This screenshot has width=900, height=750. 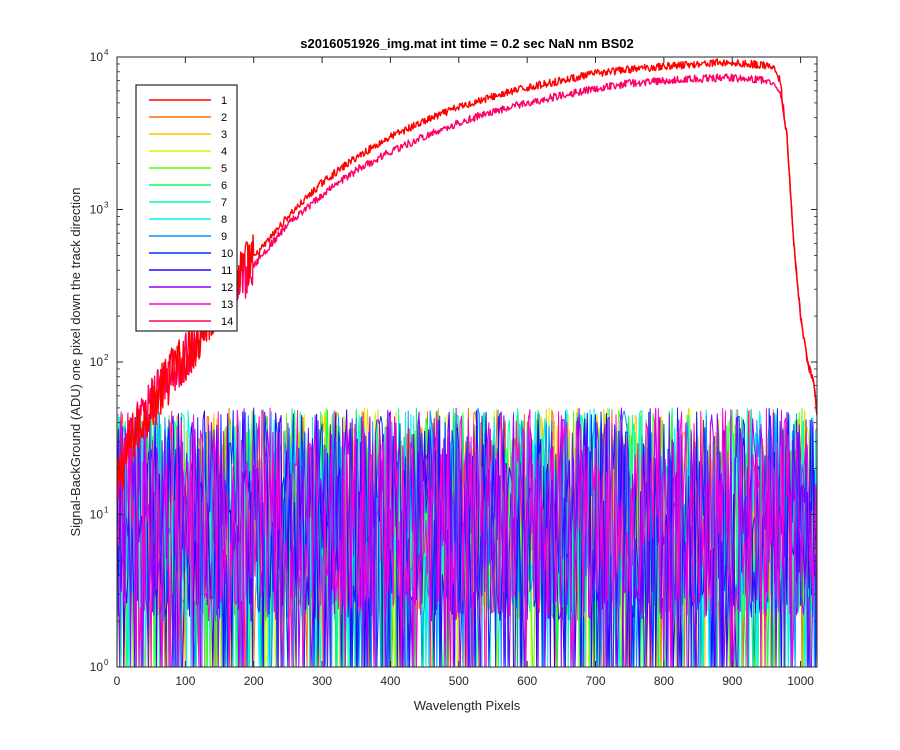 I want to click on legend-label-11: 11, so click(x=226, y=271).